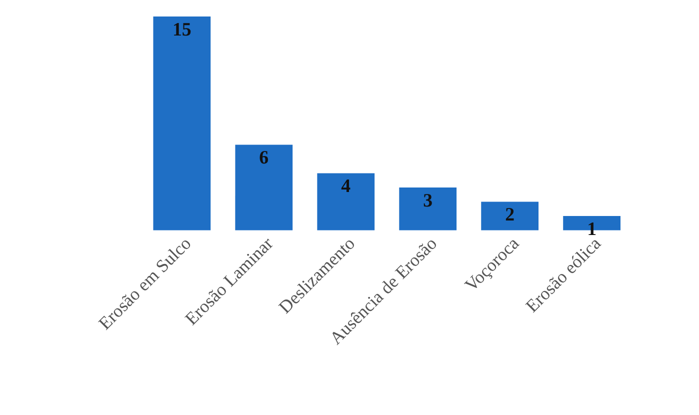 The width and height of the screenshot is (699, 415). What do you see at coordinates (346, 187) in the screenshot?
I see `data-label: 4` at bounding box center [346, 187].